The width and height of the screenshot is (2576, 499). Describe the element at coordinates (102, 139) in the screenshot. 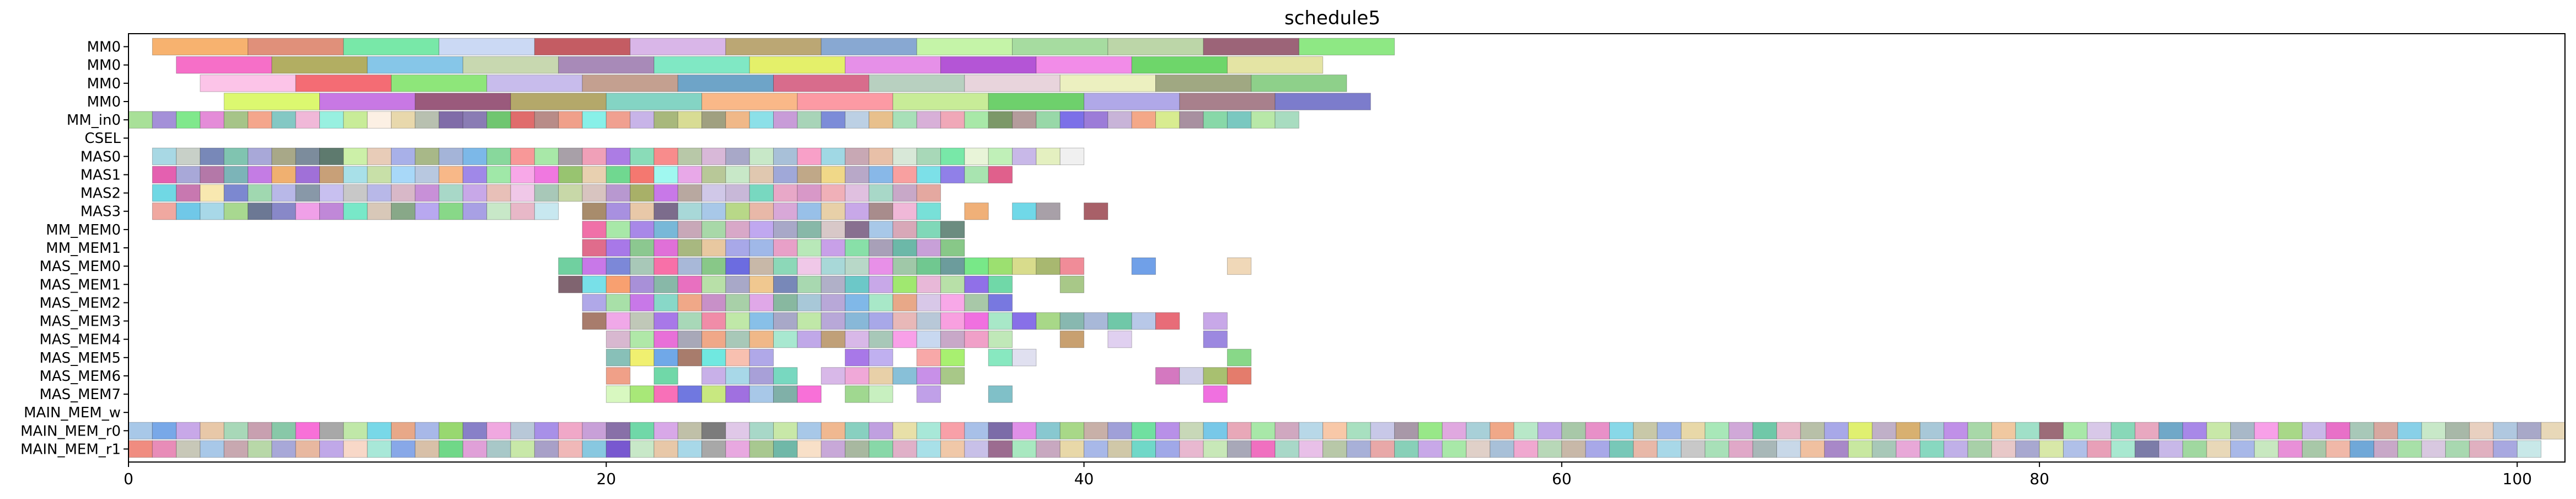

I see `y-tick-label: CSEL` at that location.